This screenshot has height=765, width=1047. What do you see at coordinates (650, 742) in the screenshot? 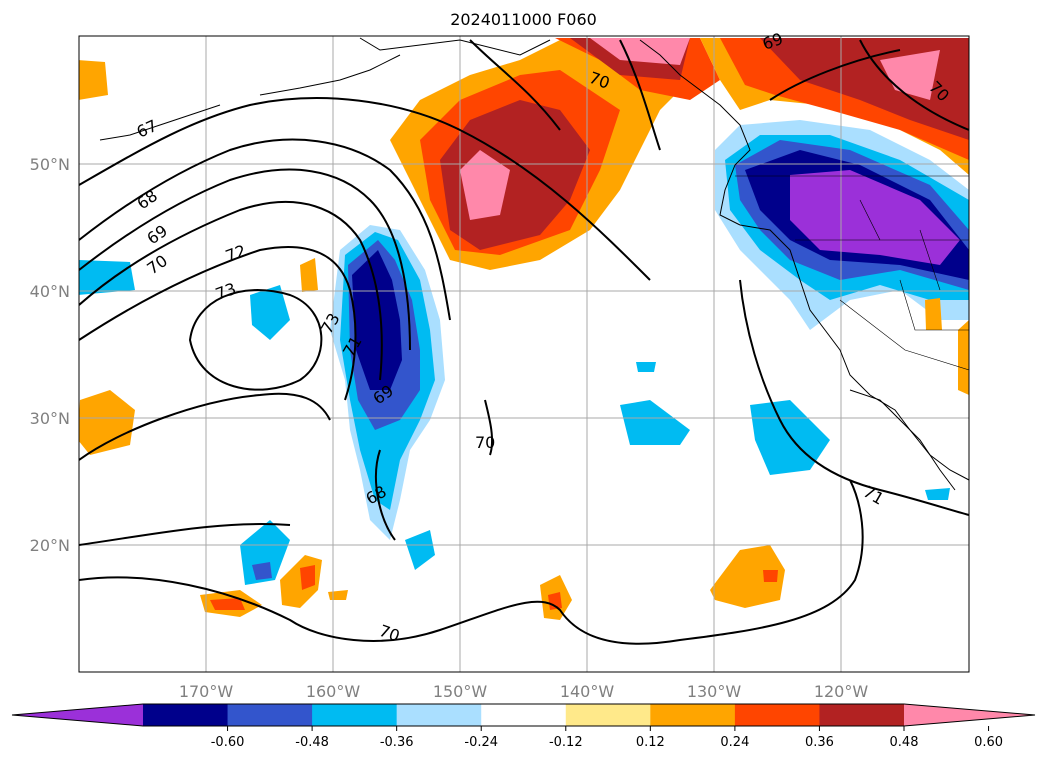
I see `colorbar-tick-label: 0.12` at bounding box center [650, 742].